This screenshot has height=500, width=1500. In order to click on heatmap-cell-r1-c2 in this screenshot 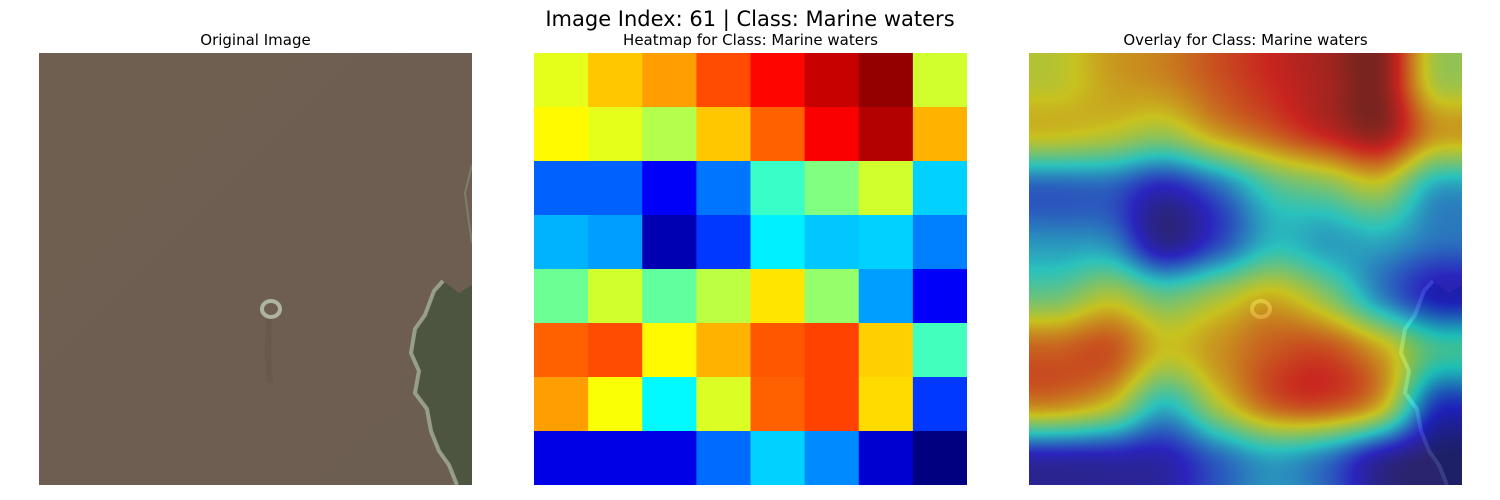, I will do `click(669, 134)`.